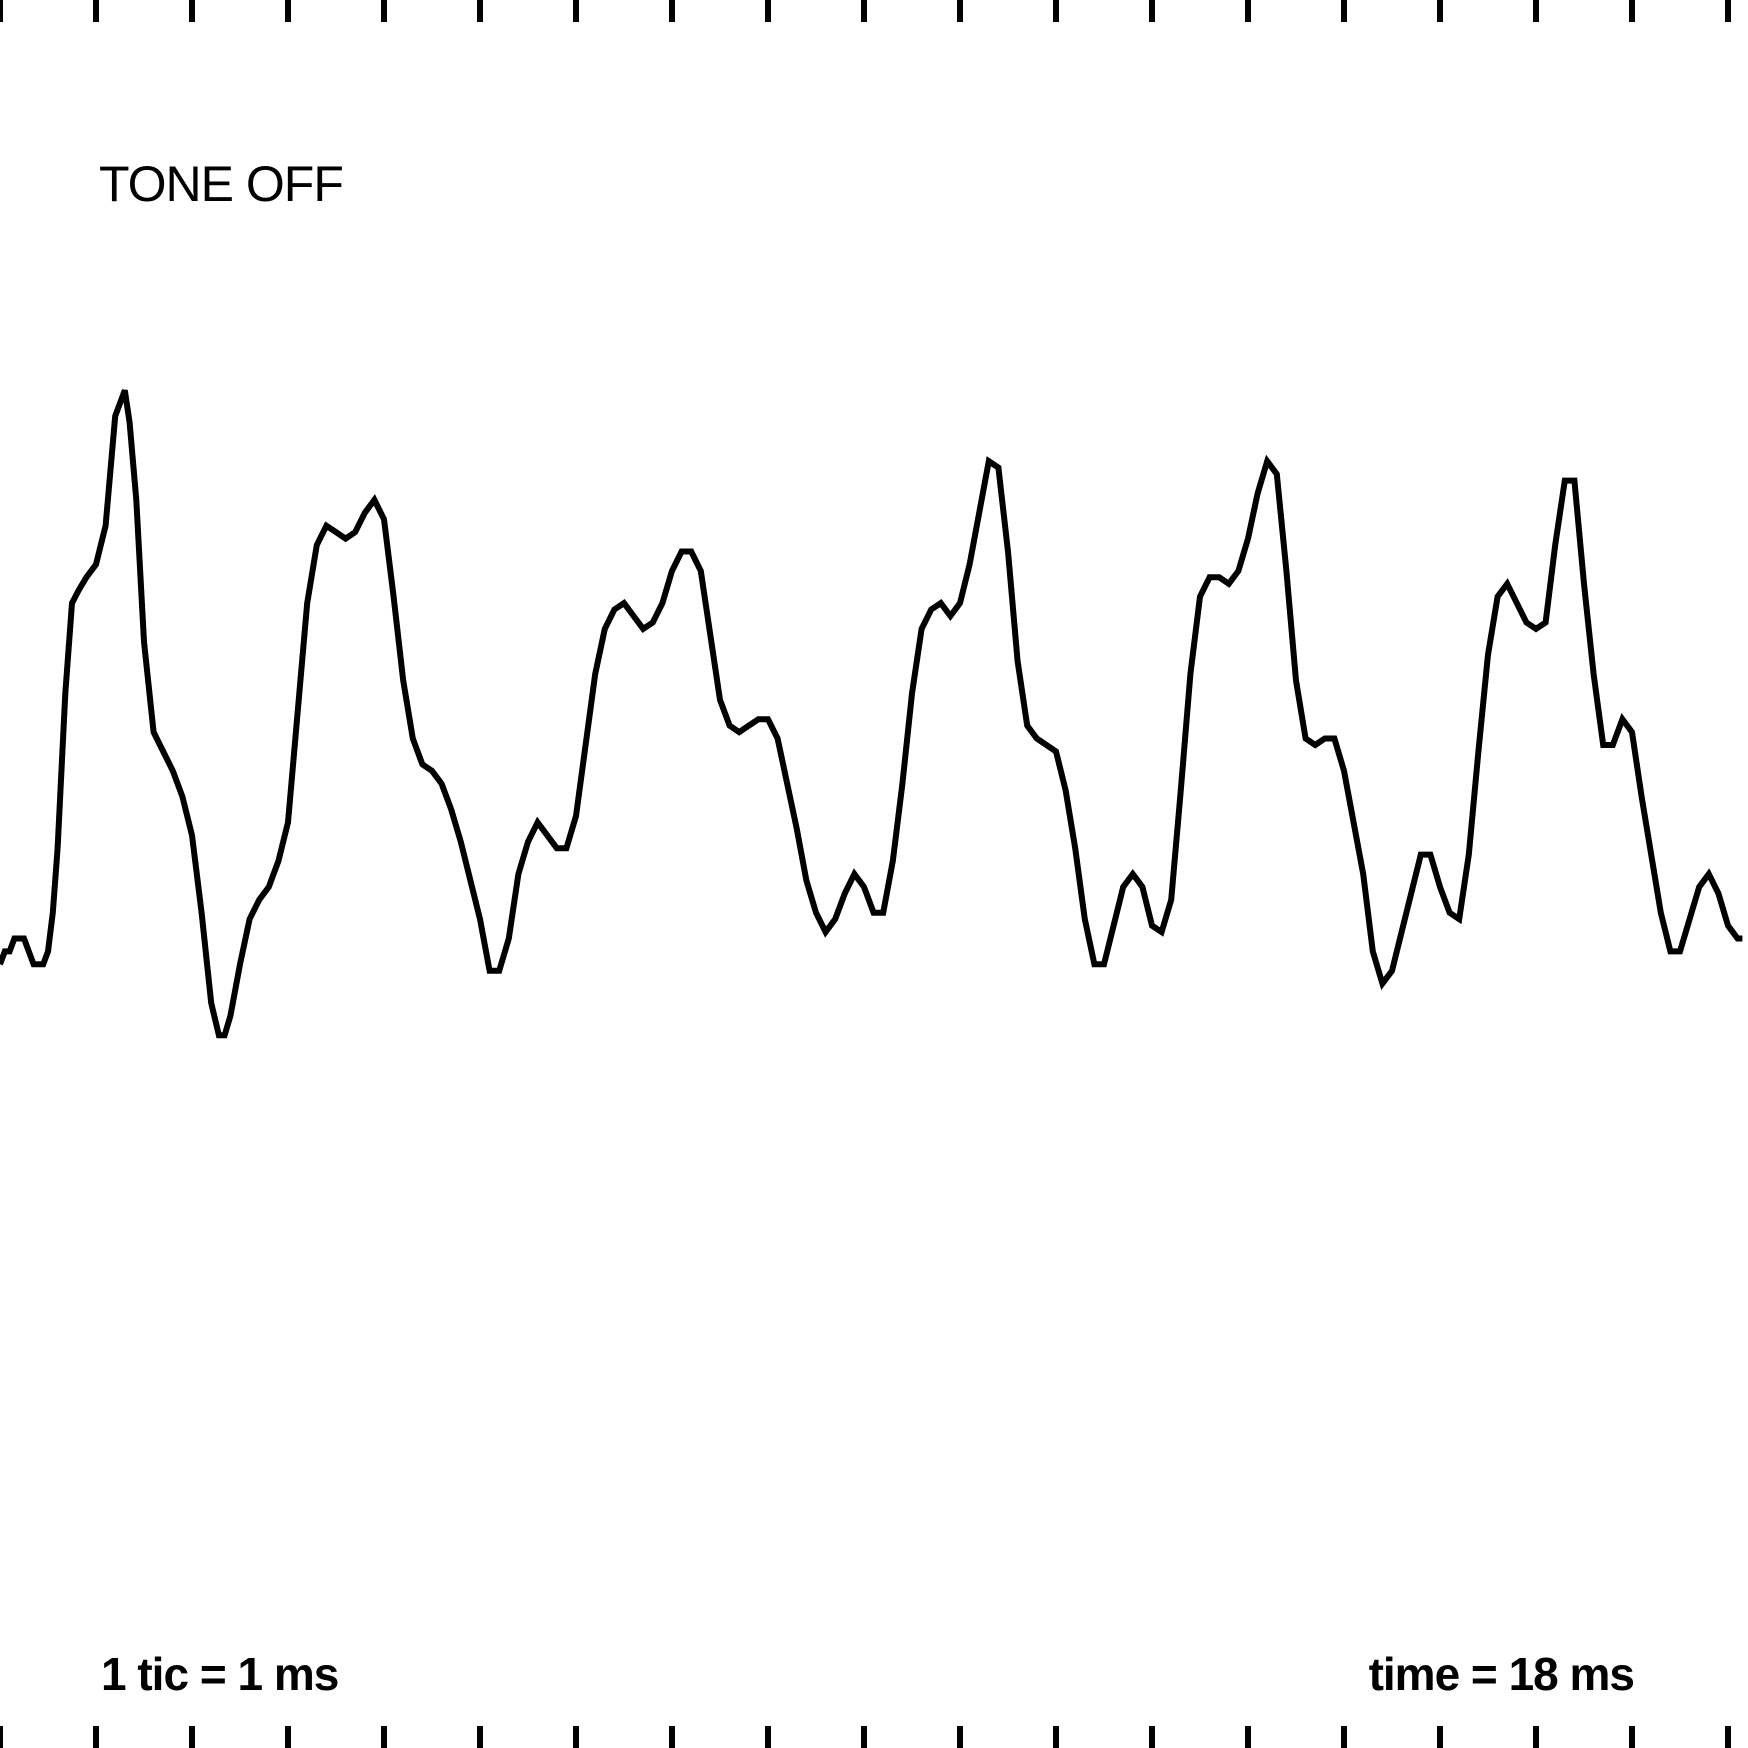 This screenshot has height=1748, width=1748. Describe the element at coordinates (865, 11) in the screenshot. I see `top-tick-marks` at that location.